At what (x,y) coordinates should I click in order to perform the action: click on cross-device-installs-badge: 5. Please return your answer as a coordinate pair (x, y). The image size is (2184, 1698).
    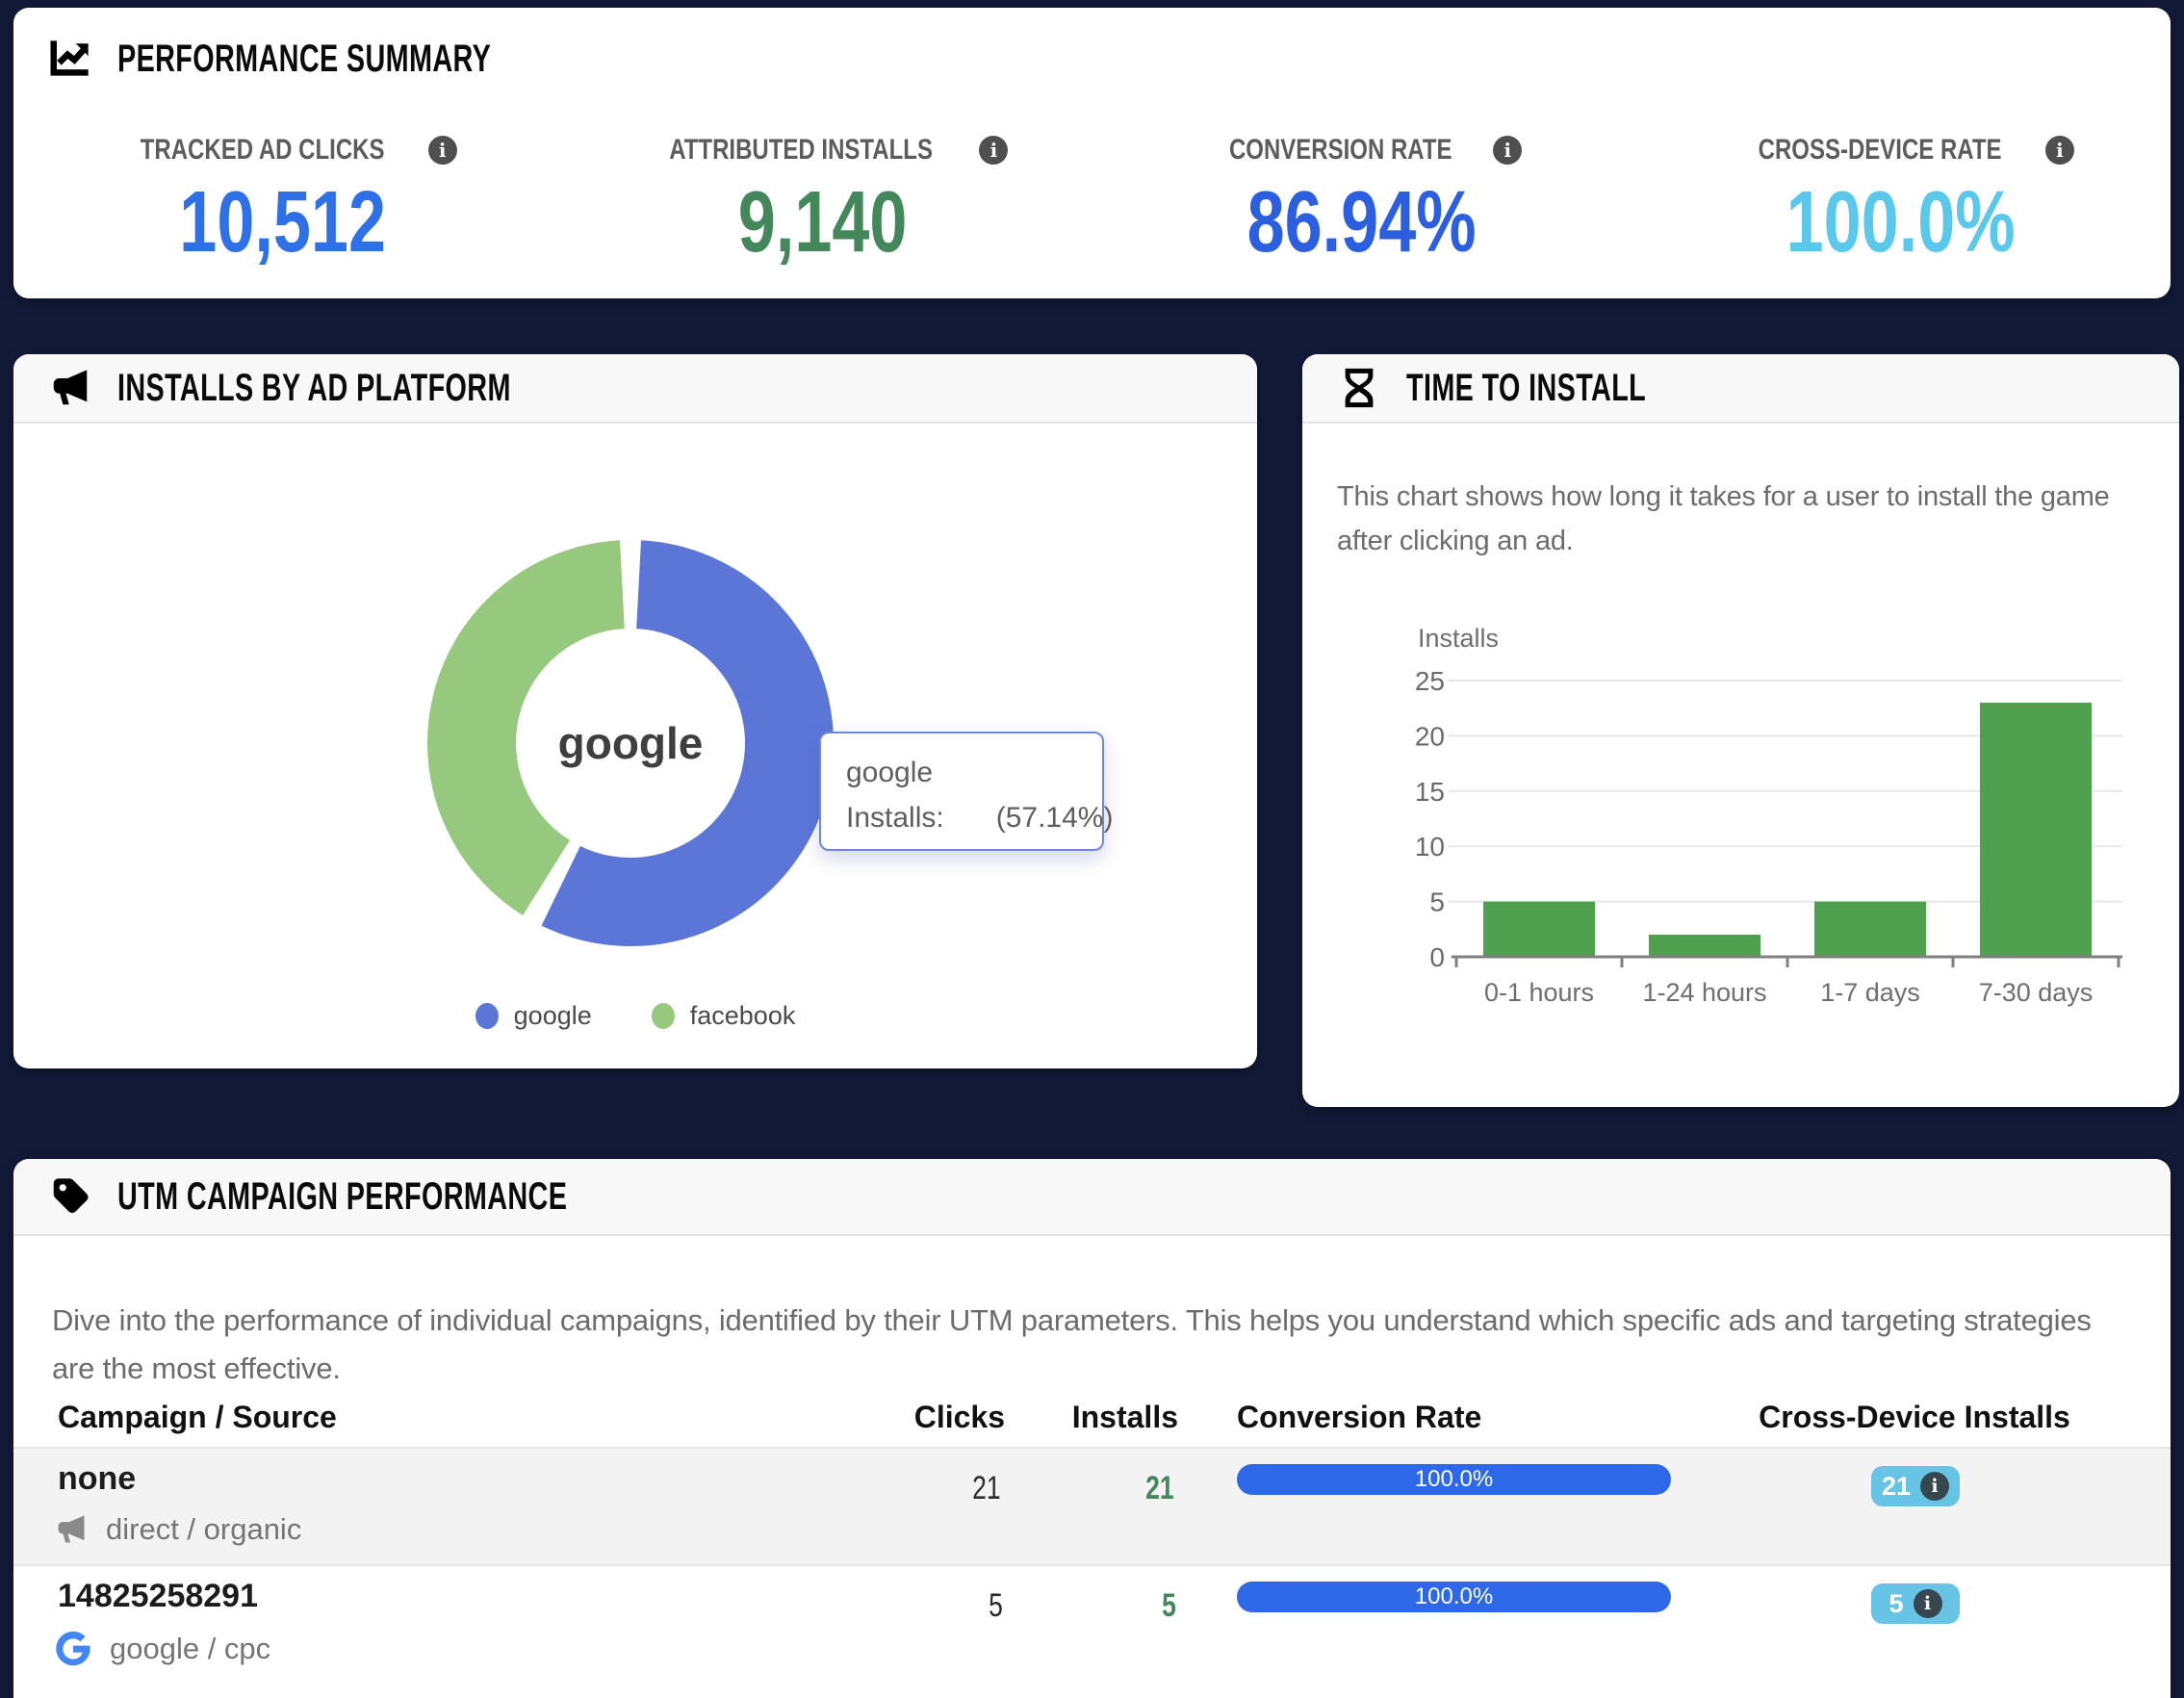
    Looking at the image, I should click on (1915, 1603).